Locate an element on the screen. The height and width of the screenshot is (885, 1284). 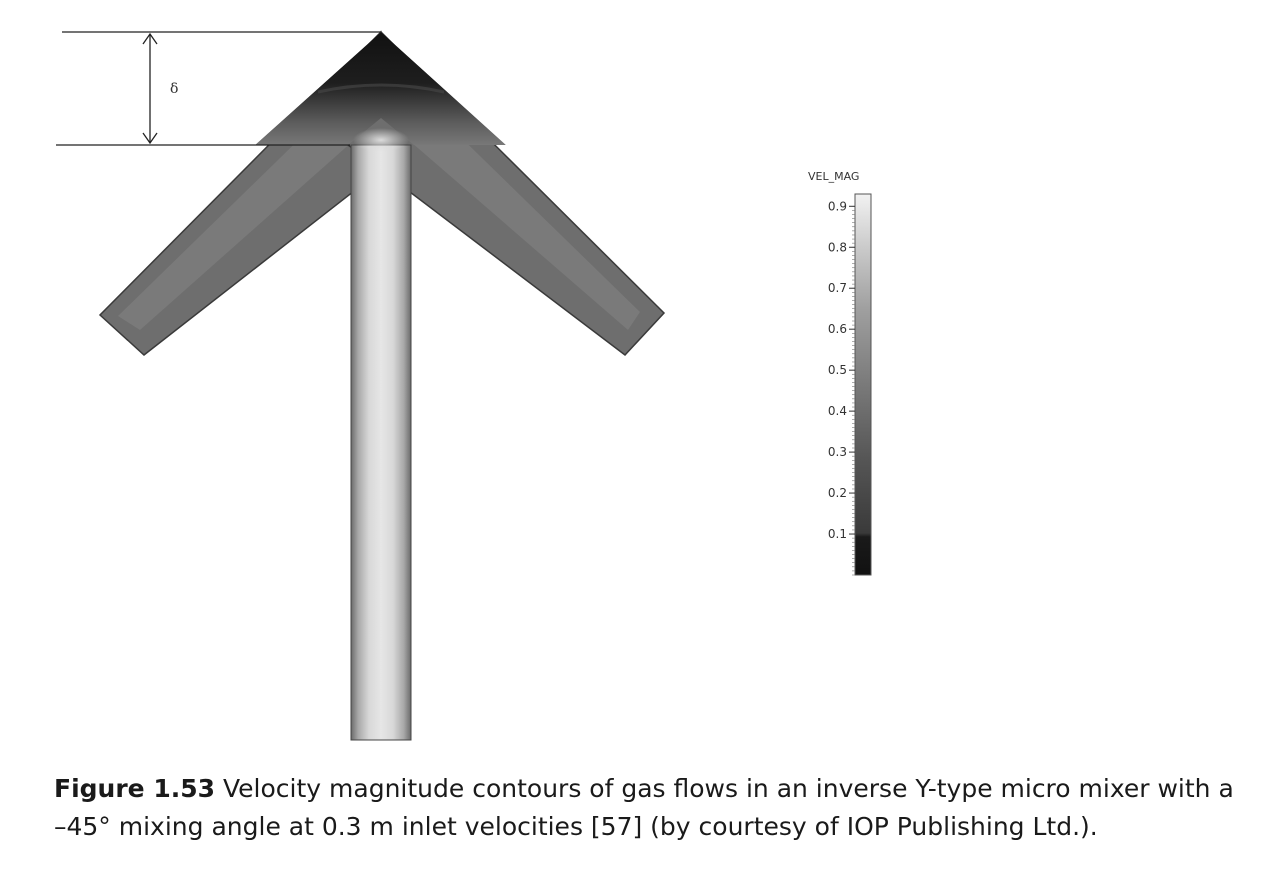
legend-tick-label: 0.1 is located at coordinates (837, 534).